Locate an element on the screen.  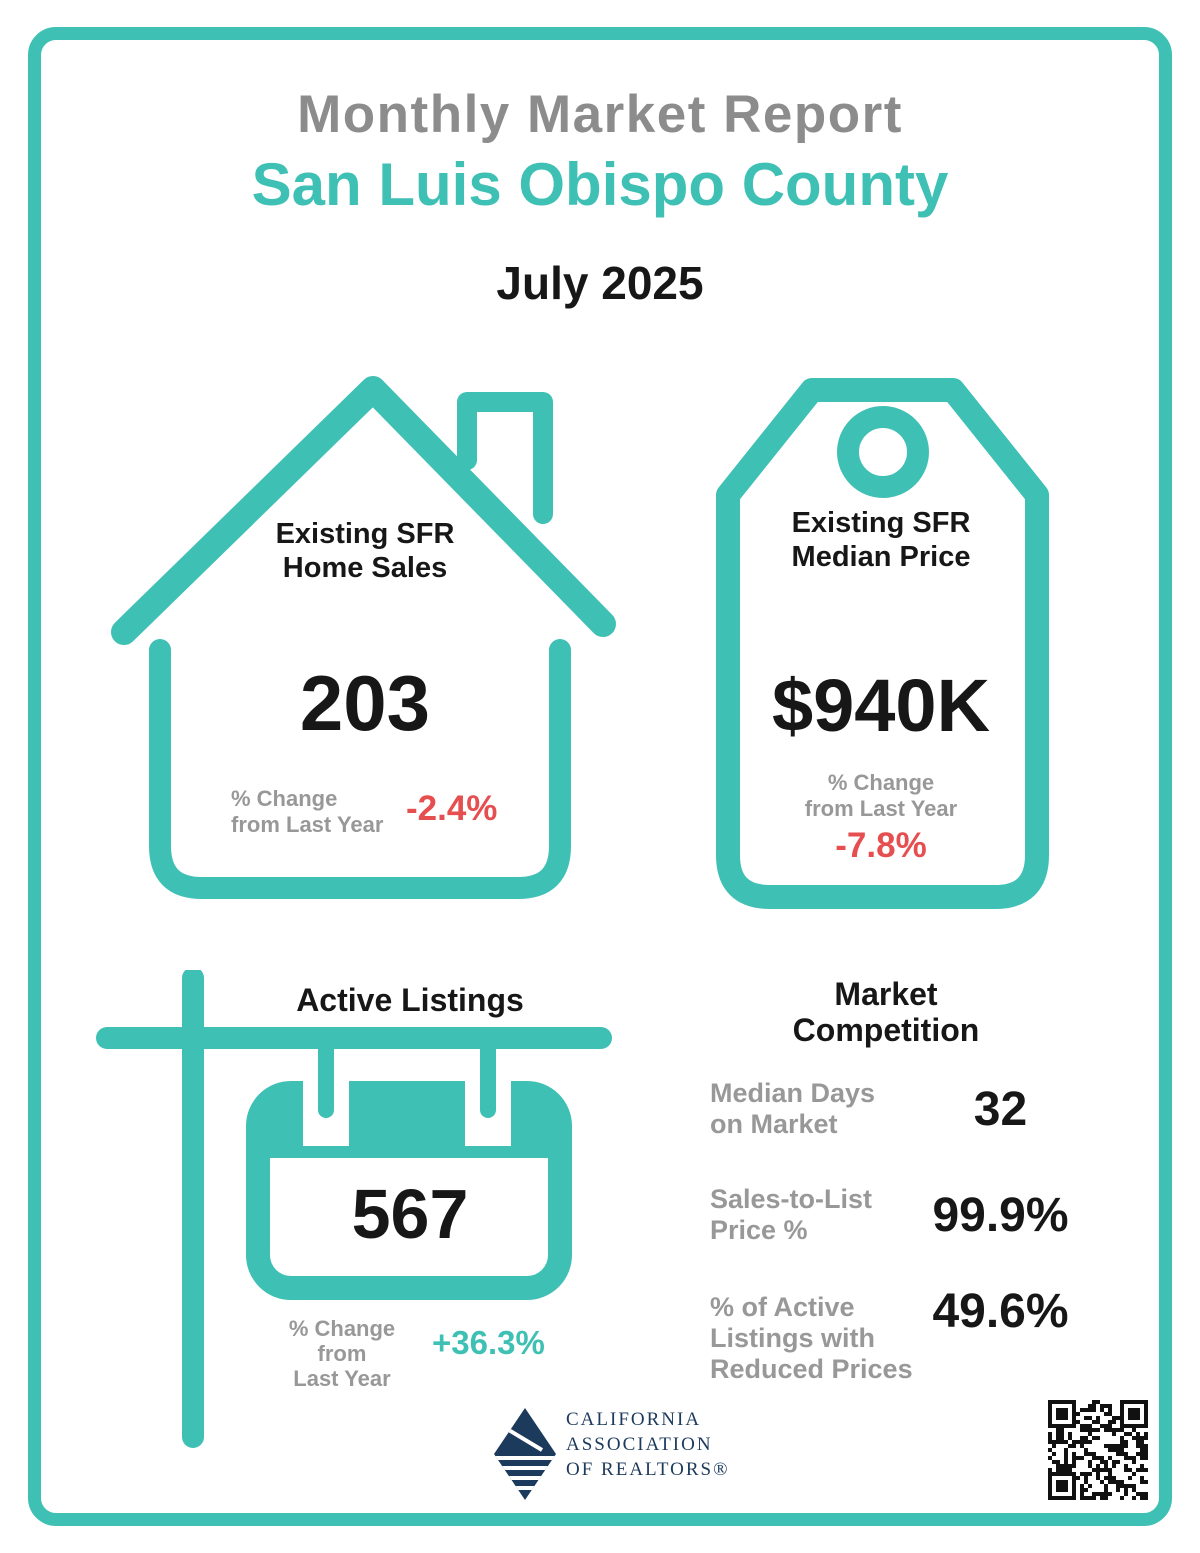
median-price-label: Existing SFR Median Price is located at coordinates (881, 540).